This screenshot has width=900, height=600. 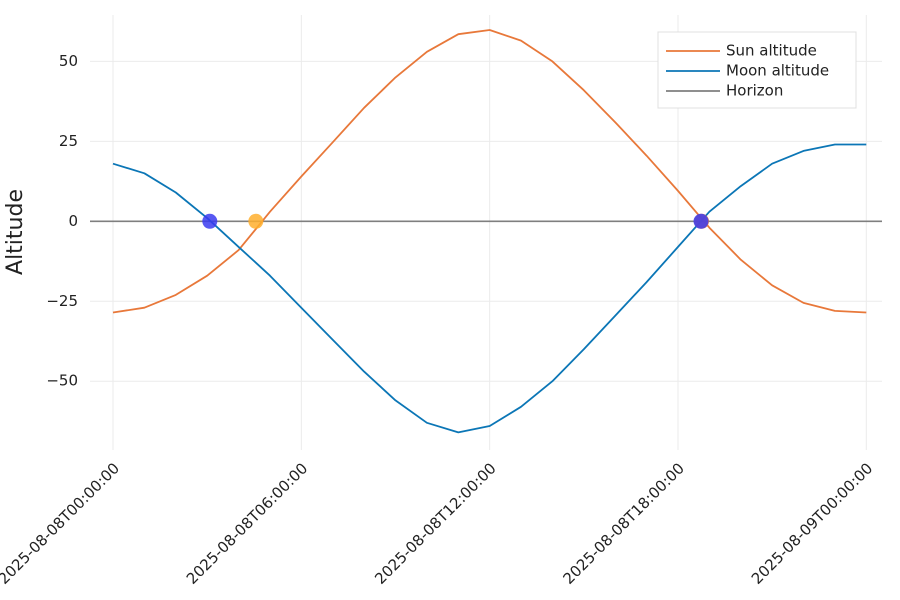 What do you see at coordinates (812, 523) in the screenshot?
I see `x-tick-label: 2025-08-09T00:00:00` at bounding box center [812, 523].